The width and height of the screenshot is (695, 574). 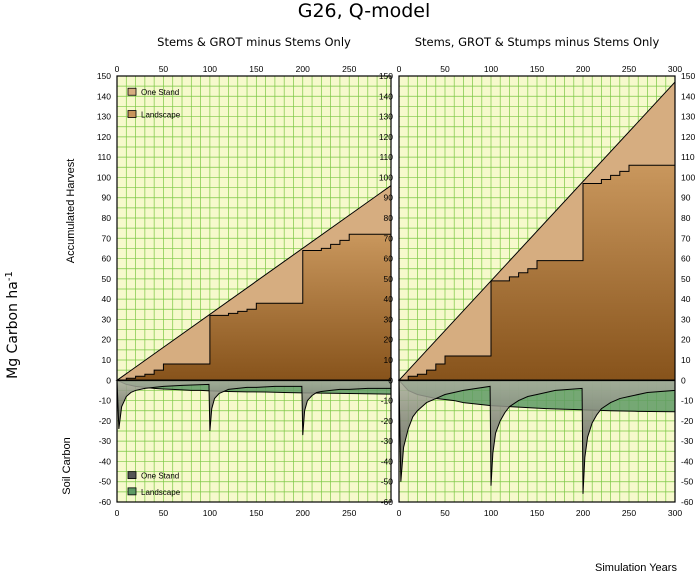 What do you see at coordinates (160, 92) in the screenshot?
I see `legend-label-harvest-one-stand: One Stand` at bounding box center [160, 92].